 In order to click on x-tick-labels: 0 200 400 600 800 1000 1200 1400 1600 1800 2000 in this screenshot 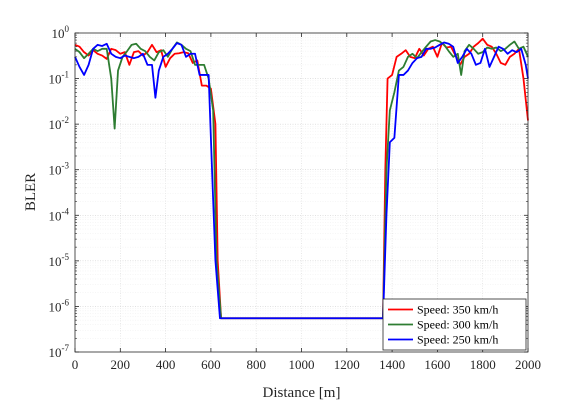, I will do `click(306, 364)`.